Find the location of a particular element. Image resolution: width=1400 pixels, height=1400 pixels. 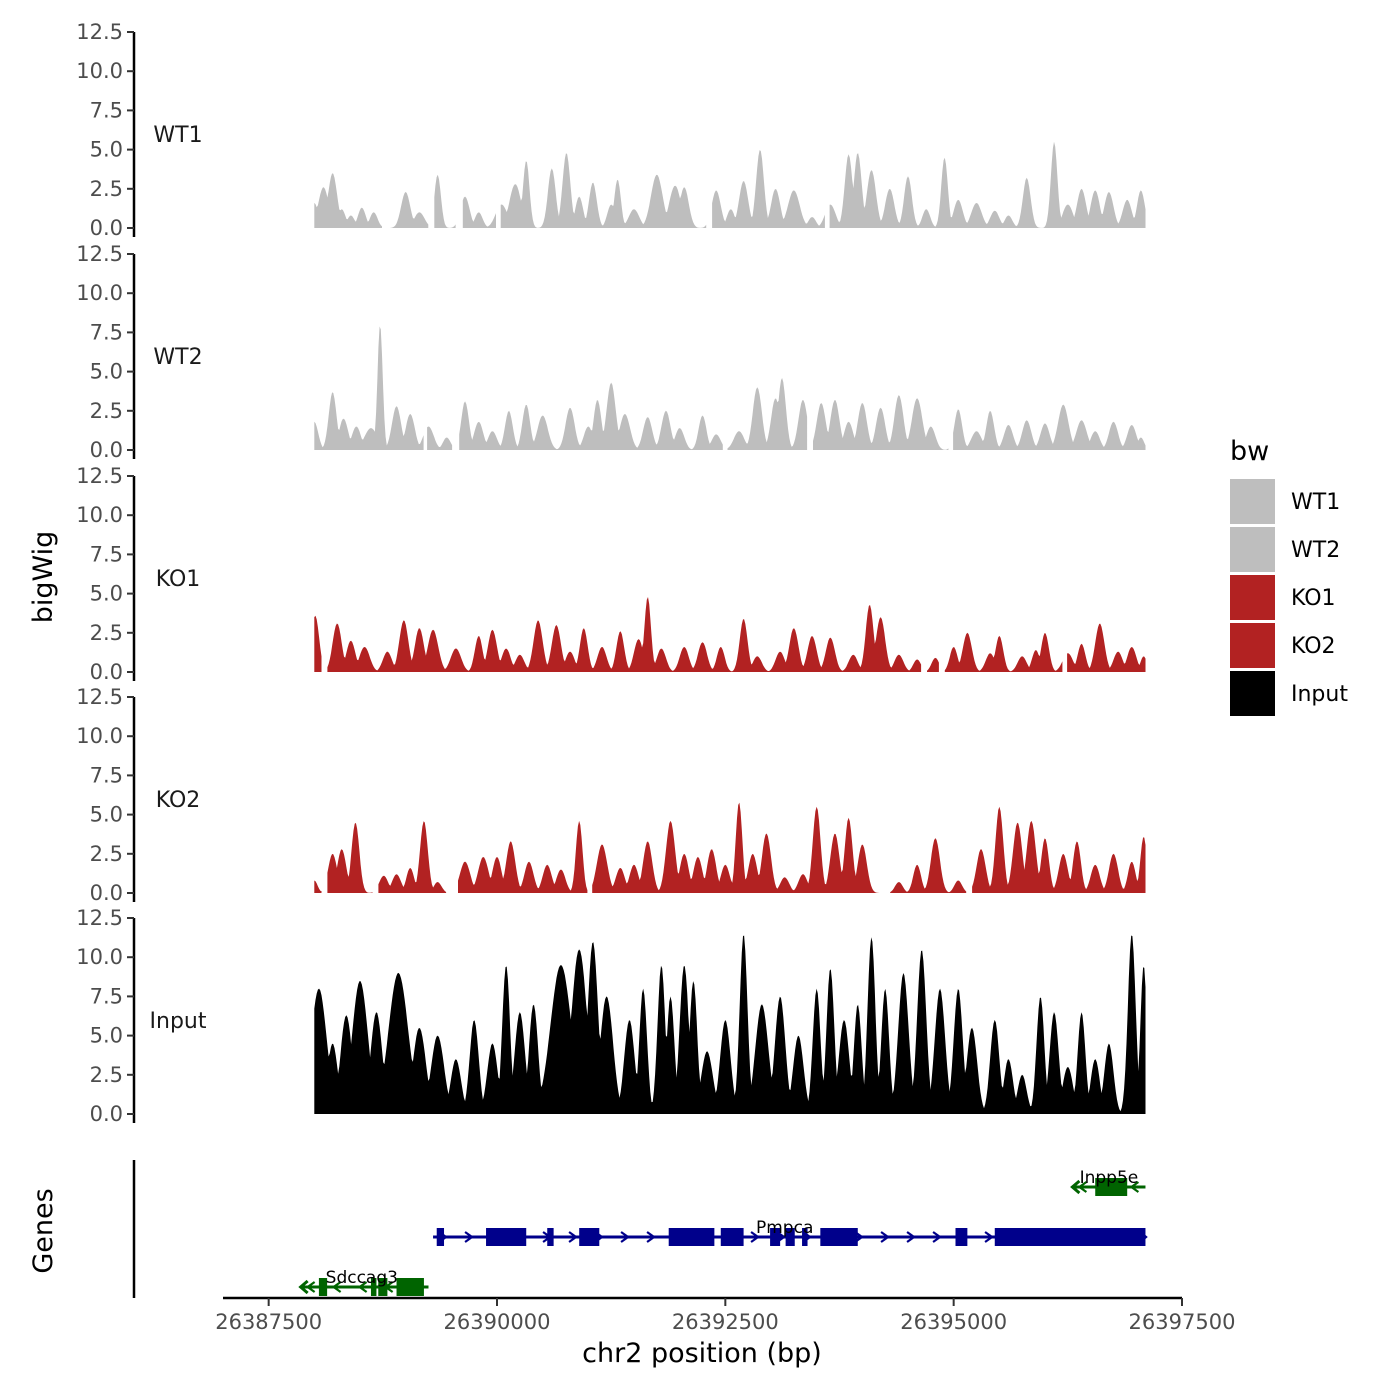

legend-swatch-KO1 is located at coordinates (1252, 597).